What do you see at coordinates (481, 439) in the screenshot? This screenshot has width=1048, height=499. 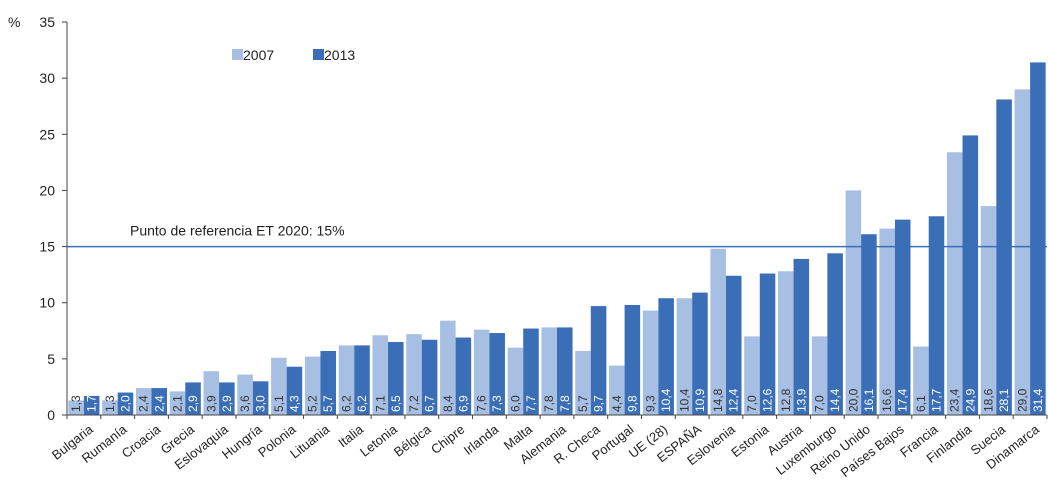 I see `category-label: Irlanda` at bounding box center [481, 439].